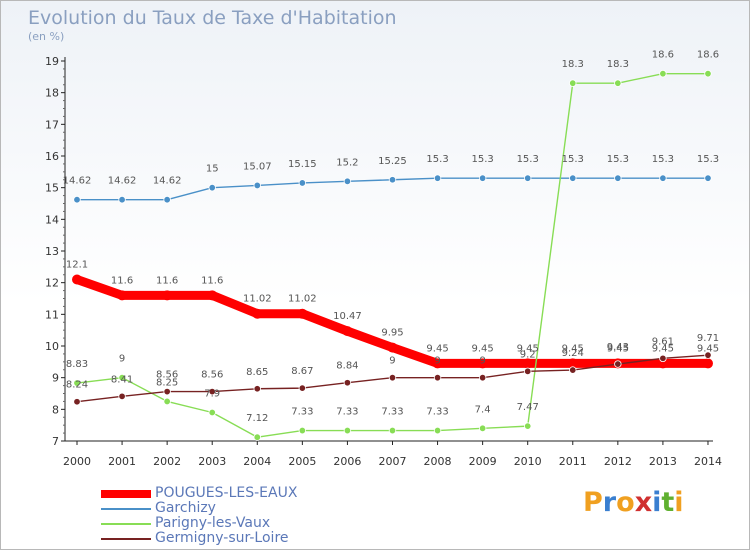 This screenshot has width=750, height=550. I want to click on y-tick-label: 16, so click(52, 156).